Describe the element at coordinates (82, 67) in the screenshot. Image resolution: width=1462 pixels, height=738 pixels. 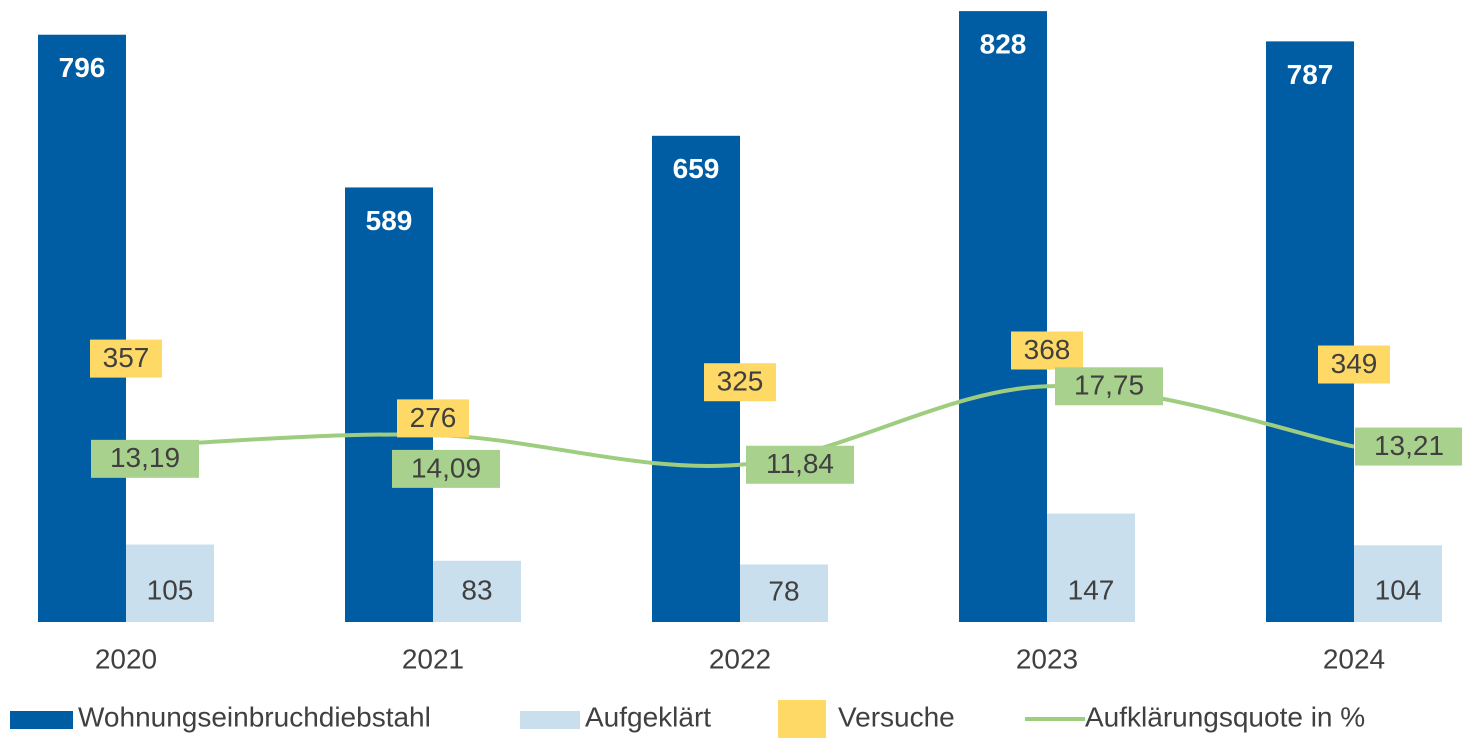
I see `data-label: 796` at that location.